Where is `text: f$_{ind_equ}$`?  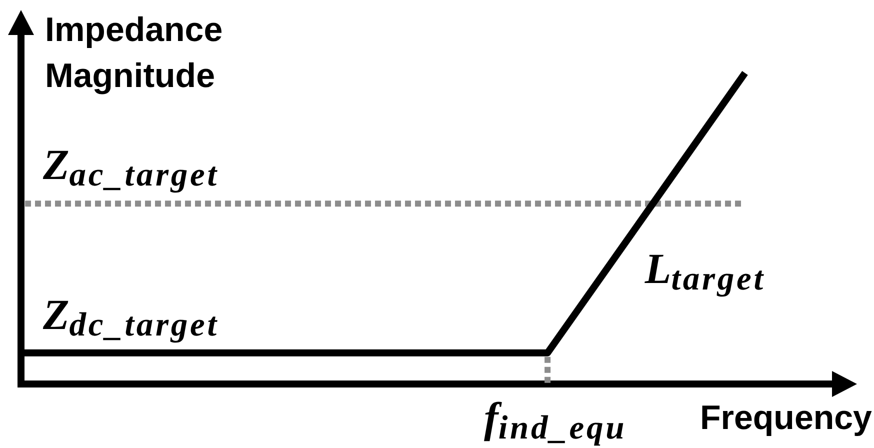 text: f$_{ind_equ}$ is located at coordinates (555, 421).